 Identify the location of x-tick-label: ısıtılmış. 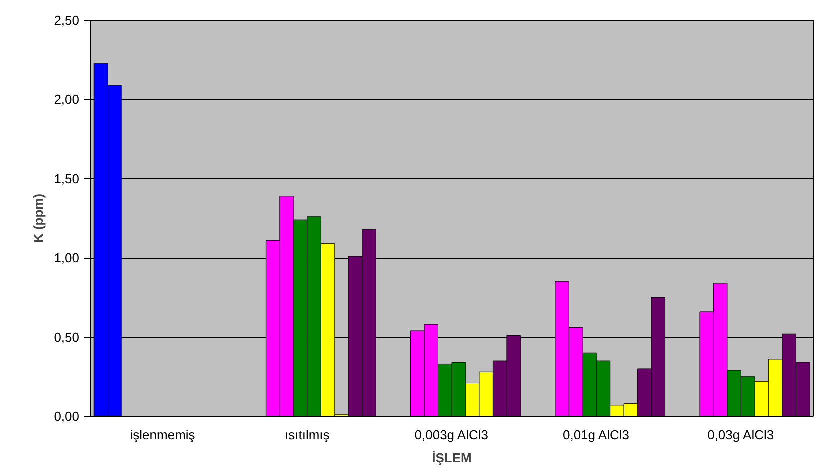
(307, 435).